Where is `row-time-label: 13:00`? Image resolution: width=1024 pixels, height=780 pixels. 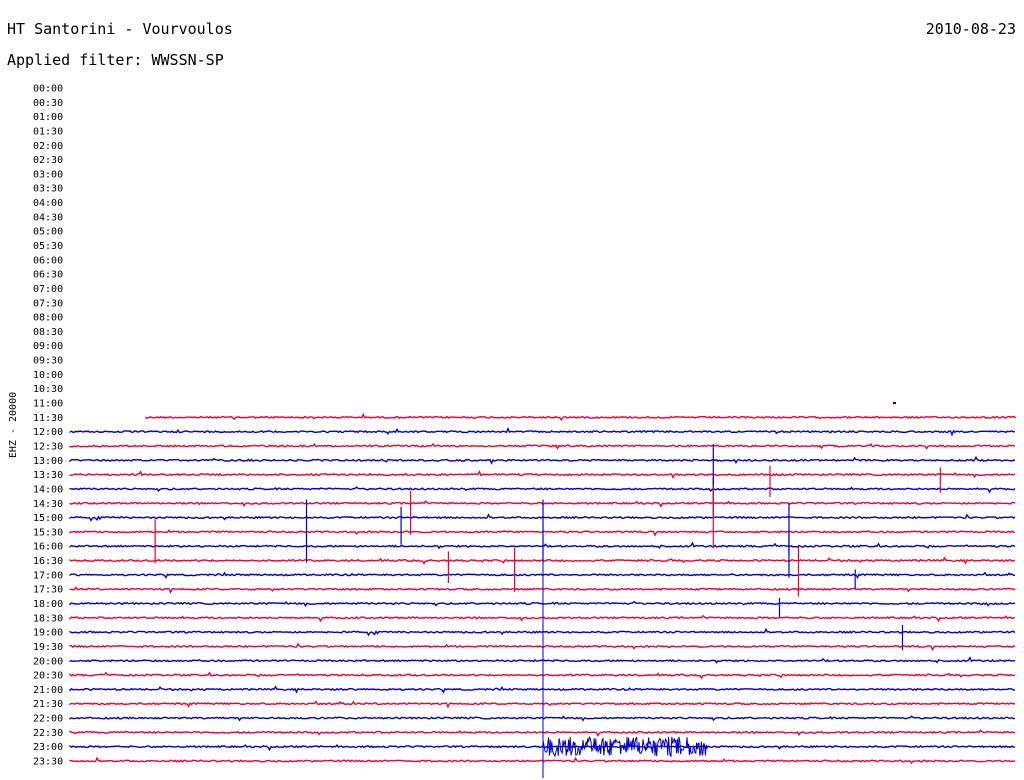
row-time-label: 13:00 is located at coordinates (48, 461).